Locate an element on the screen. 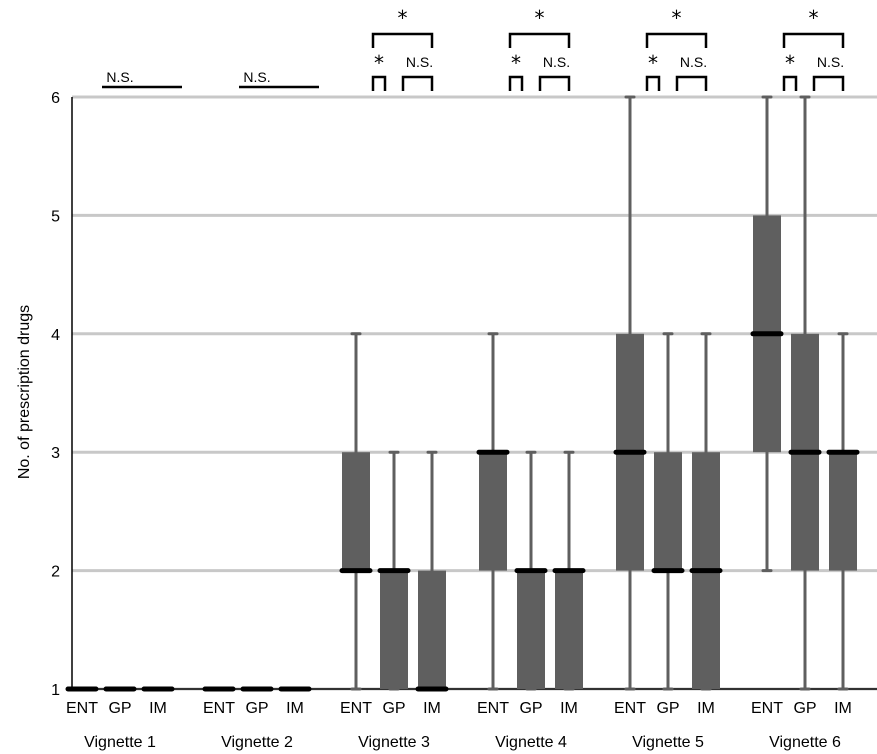  vignette-5-sig-bracket-gp-im is located at coordinates (691, 83).